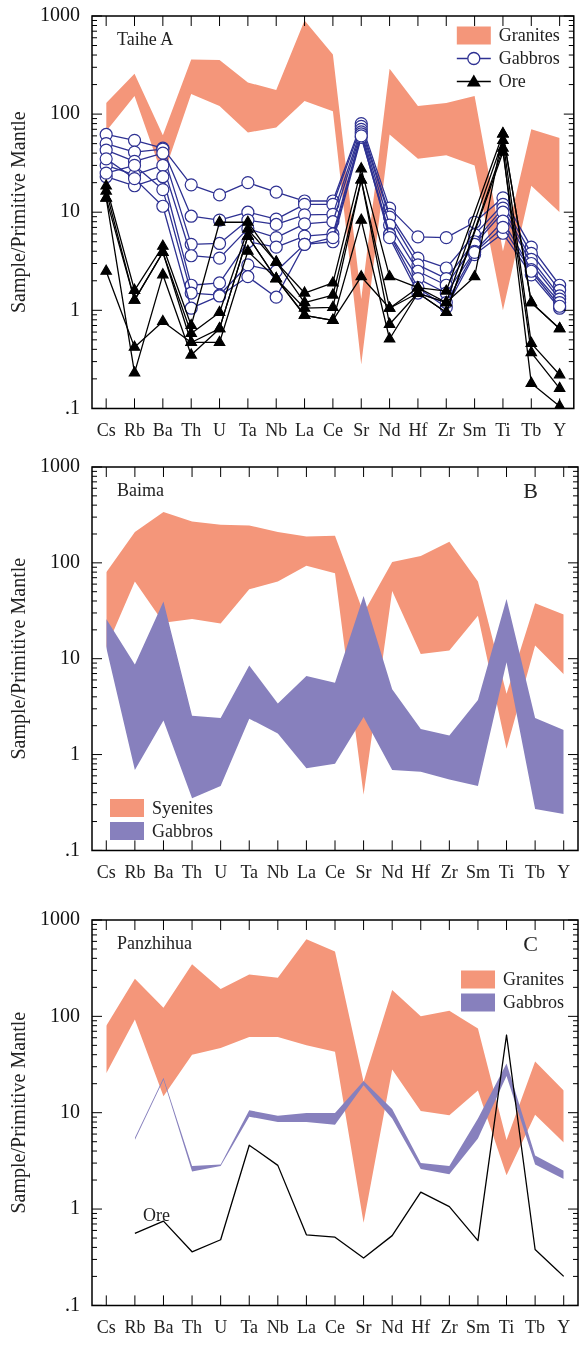  I want to click on text: Panzhihua, so click(154, 942).